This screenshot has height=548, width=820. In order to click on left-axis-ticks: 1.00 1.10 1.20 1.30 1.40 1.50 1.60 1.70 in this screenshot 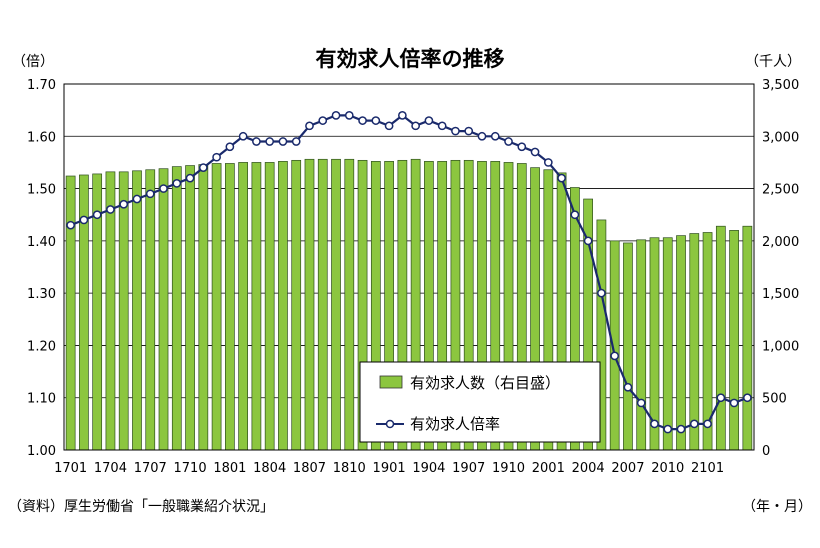, I will do `click(41, 268)`.